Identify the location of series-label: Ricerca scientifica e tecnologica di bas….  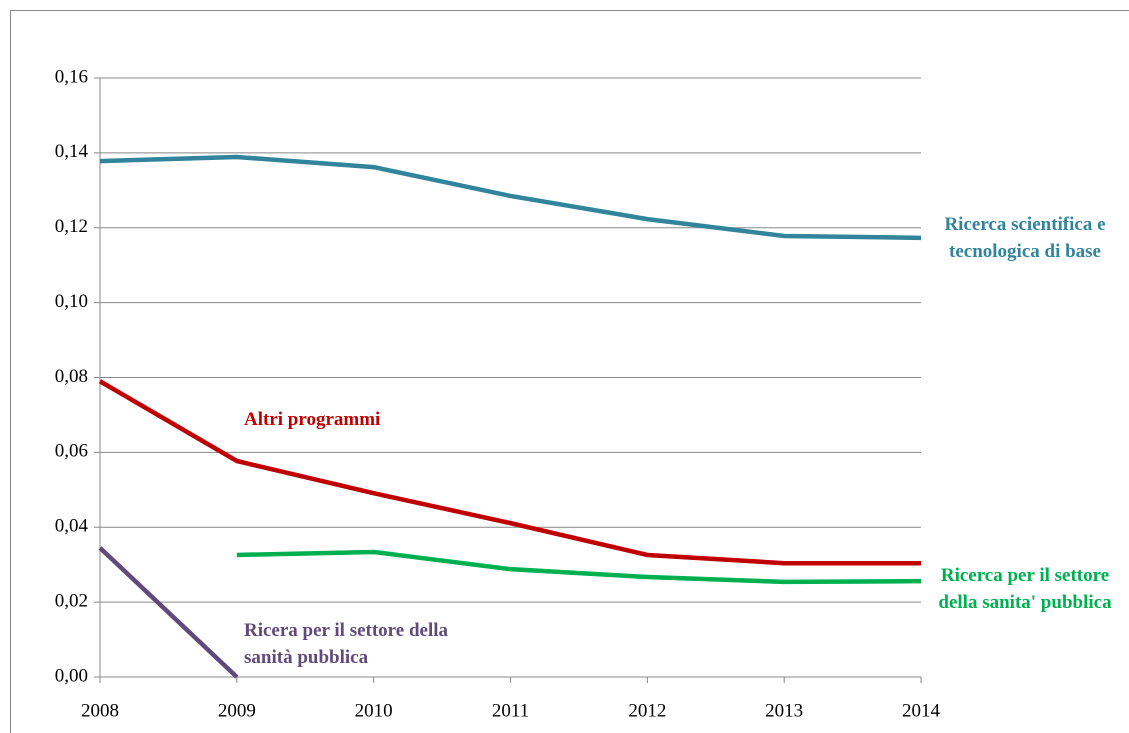
(1025, 238).